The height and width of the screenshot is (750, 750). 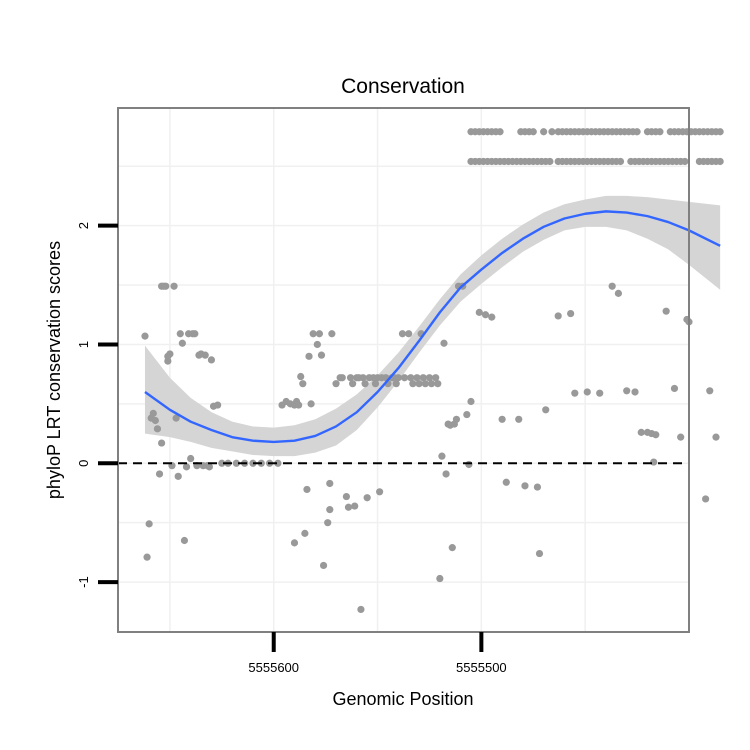 What do you see at coordinates (97, 405) in the screenshot?
I see `y-axis: -1 0 1 2` at bounding box center [97, 405].